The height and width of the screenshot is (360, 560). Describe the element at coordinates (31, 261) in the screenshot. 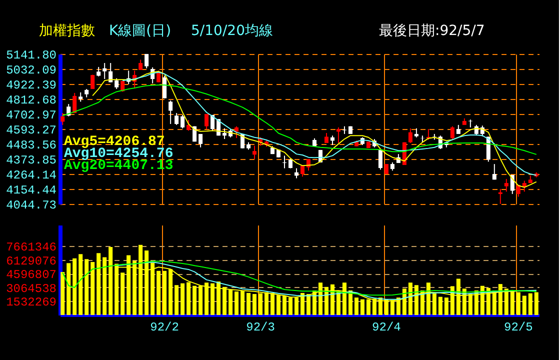

I see `y-tick-label: 6129076` at that location.